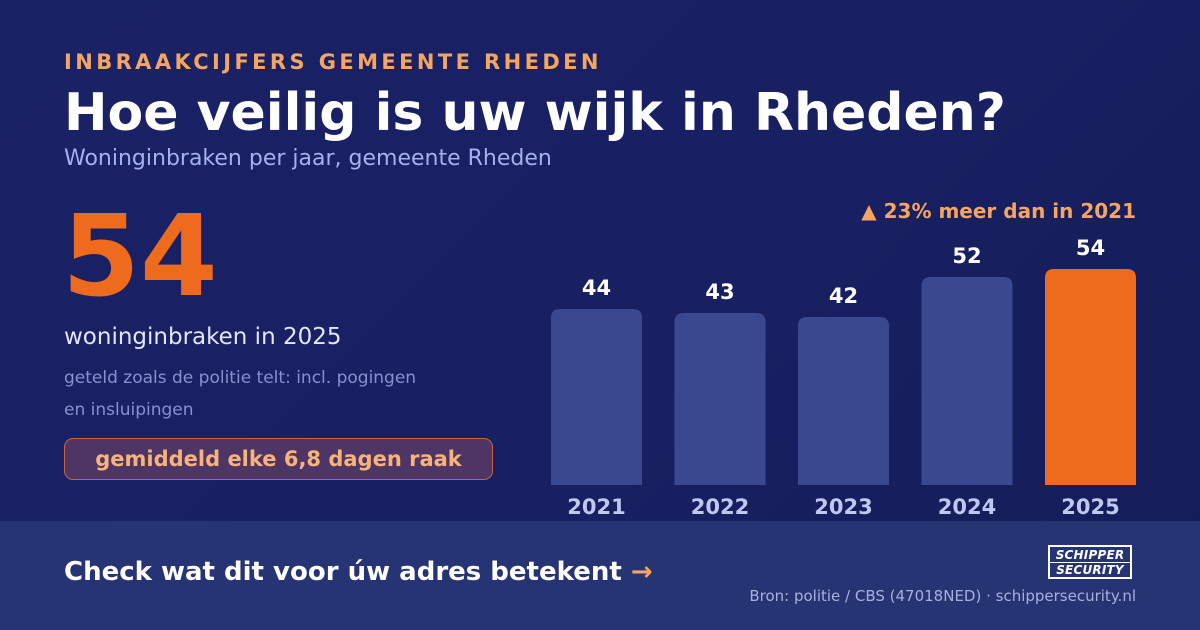 The image size is (1200, 630). What do you see at coordinates (596, 507) in the screenshot?
I see `x-tick-label: 2021` at bounding box center [596, 507].